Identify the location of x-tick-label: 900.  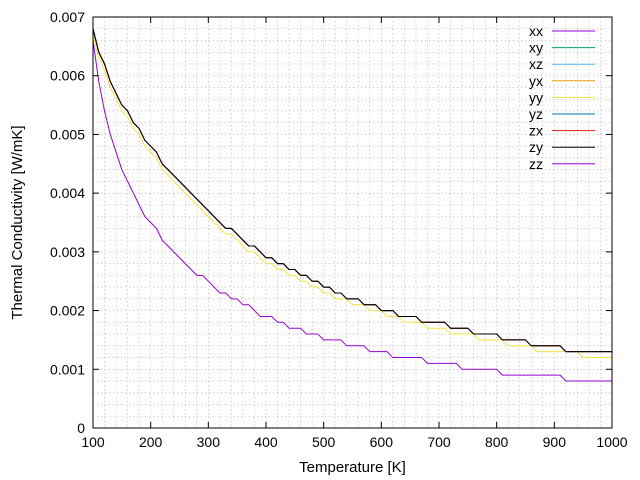
(555, 442).